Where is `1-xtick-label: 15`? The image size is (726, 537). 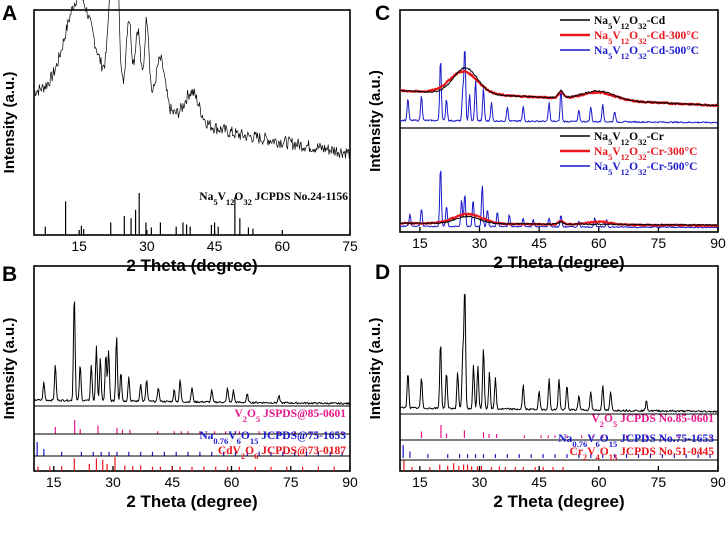
1-xtick-label: 15 is located at coordinates (54, 482).